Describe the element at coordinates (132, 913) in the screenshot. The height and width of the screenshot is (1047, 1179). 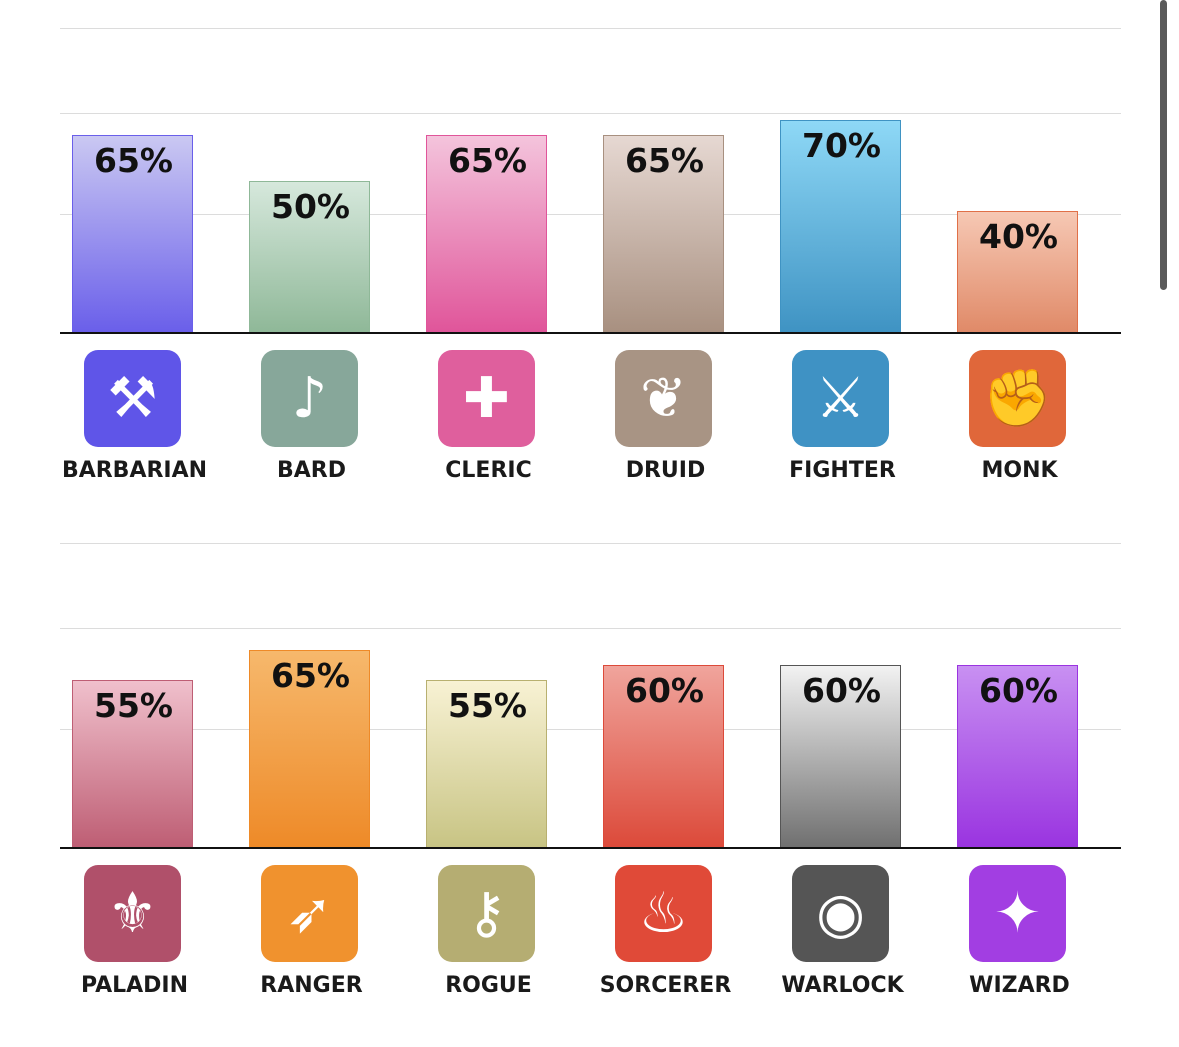
I see `helmet-icon: ⚜` at that location.